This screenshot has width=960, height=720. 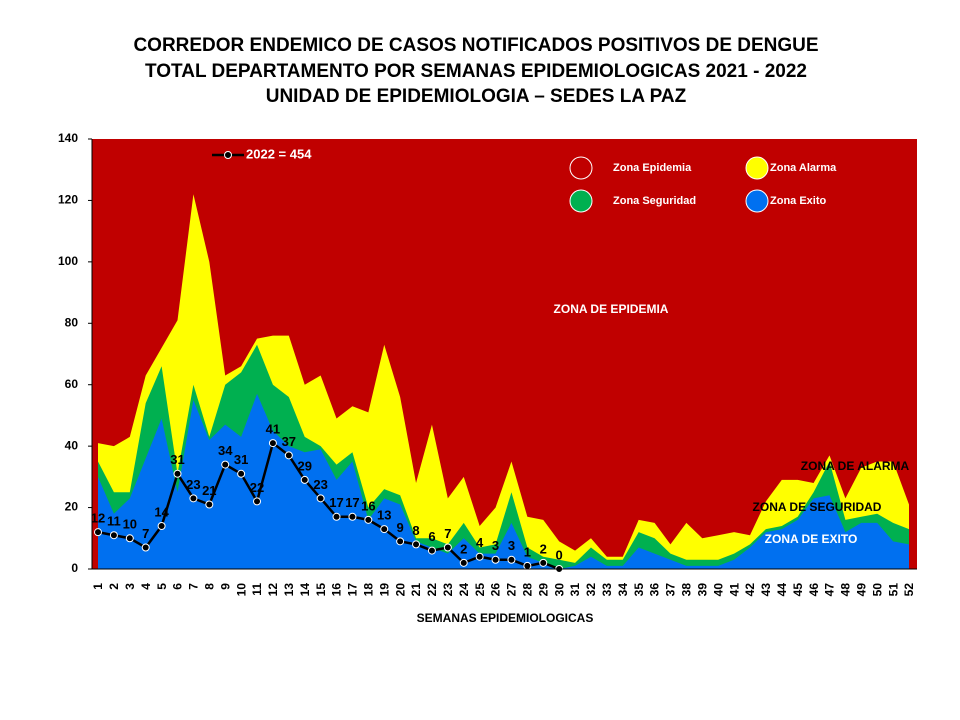 What do you see at coordinates (463, 548) in the screenshot?
I see `data-label: 2` at bounding box center [463, 548].